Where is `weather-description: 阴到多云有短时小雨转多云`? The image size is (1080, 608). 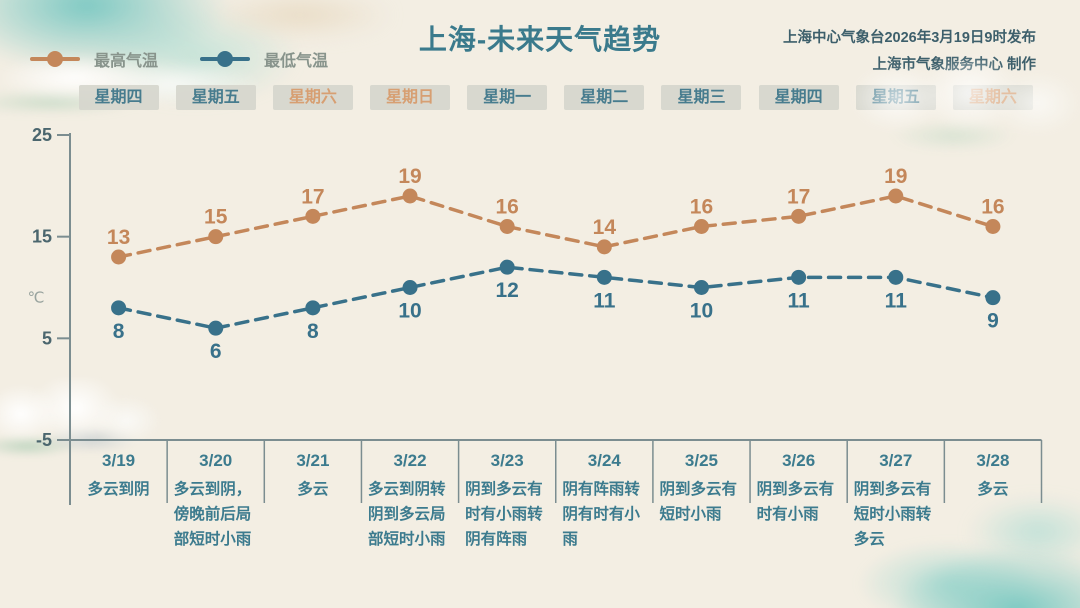 weather-description: 阴到多云有短时小雨转多云 is located at coordinates (892, 514).